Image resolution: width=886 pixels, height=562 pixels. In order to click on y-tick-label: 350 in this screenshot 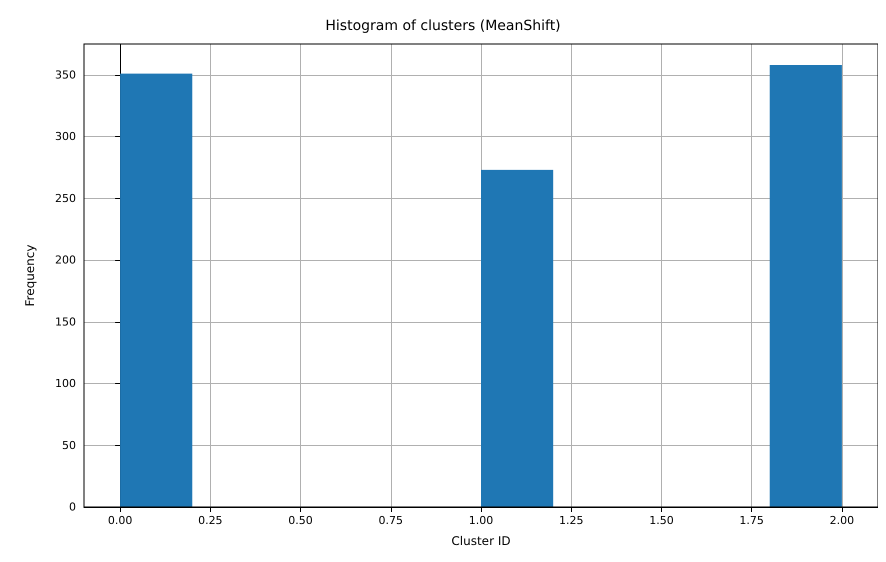, I will do `click(65, 75)`.